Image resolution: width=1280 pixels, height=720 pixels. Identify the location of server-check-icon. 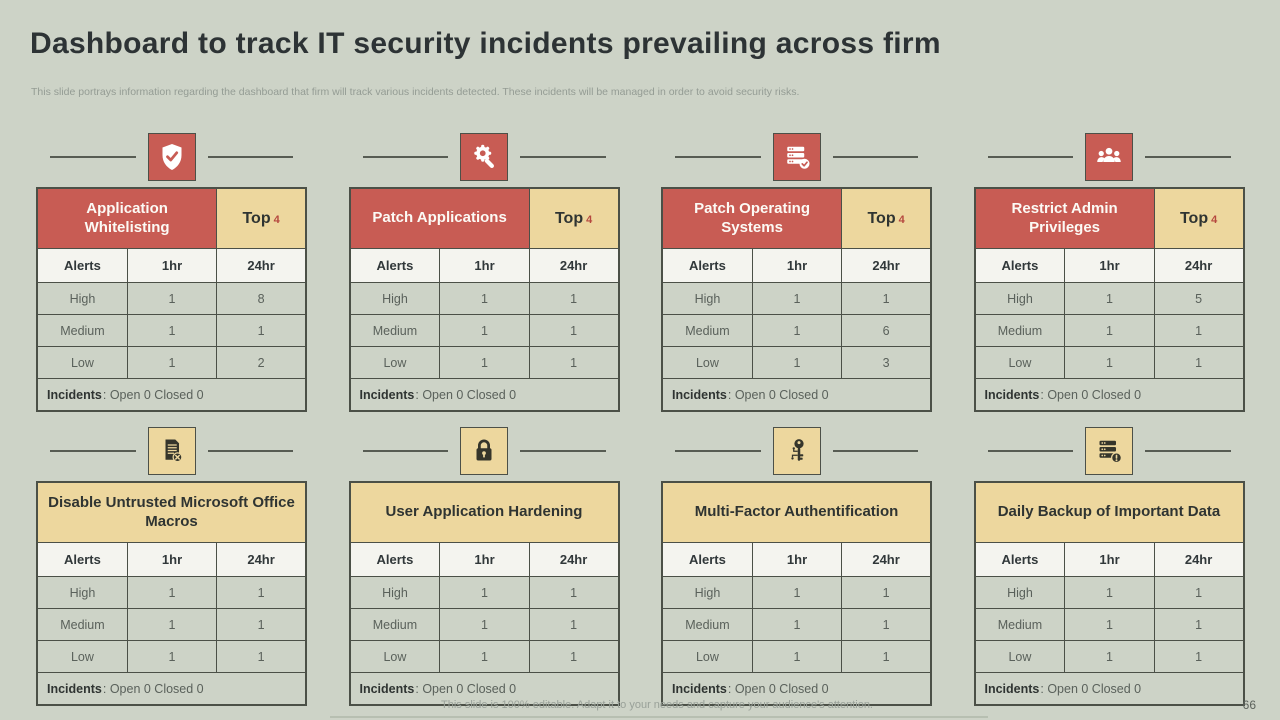
(796, 157).